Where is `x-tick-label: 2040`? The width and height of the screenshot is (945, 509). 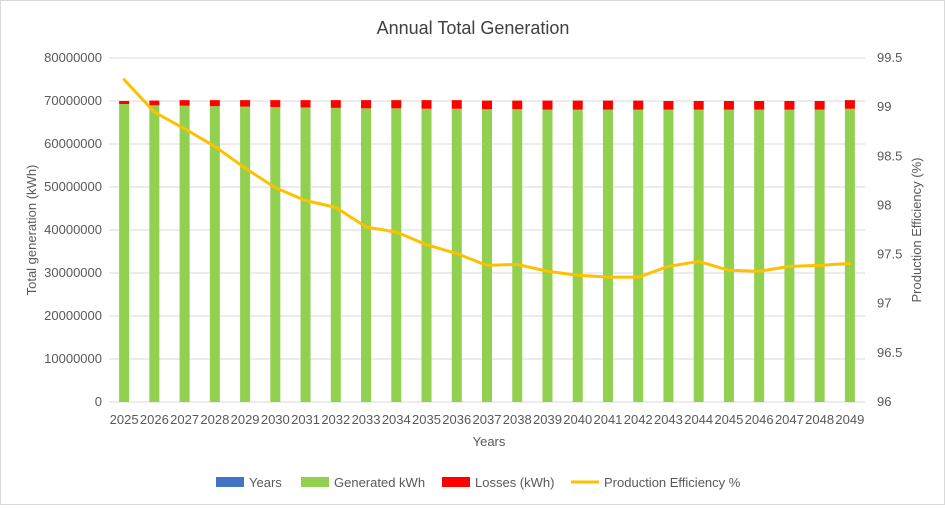 x-tick-label: 2040 is located at coordinates (577, 419).